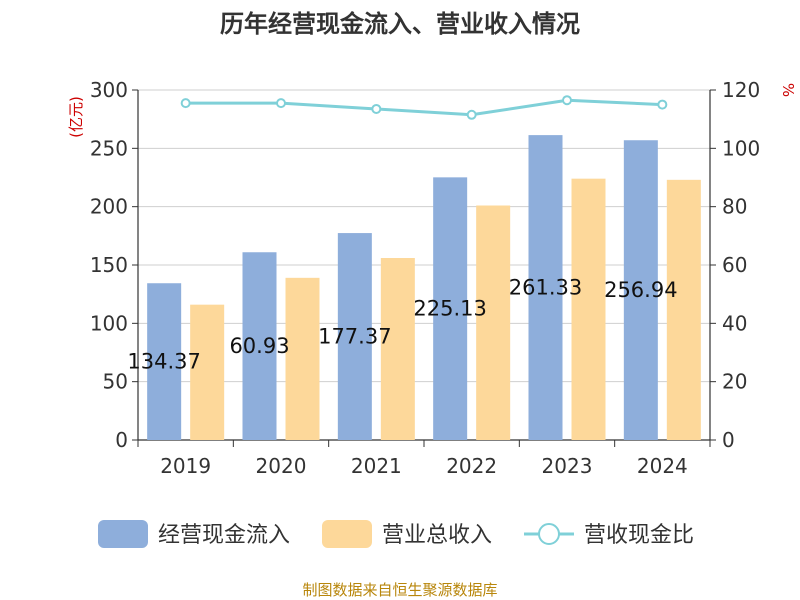 The height and width of the screenshot is (600, 800). Describe the element at coordinates (76, 117) in the screenshot. I see `left-axis-unit: (亿元)` at that location.